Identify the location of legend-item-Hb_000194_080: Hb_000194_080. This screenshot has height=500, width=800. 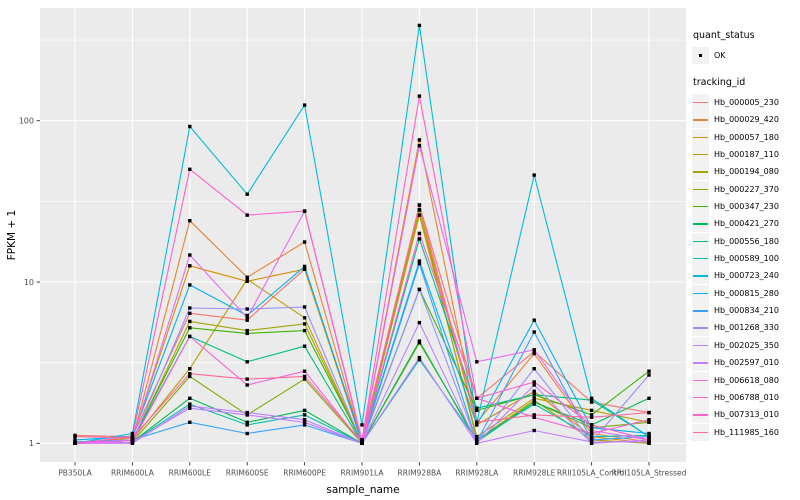
(745, 172).